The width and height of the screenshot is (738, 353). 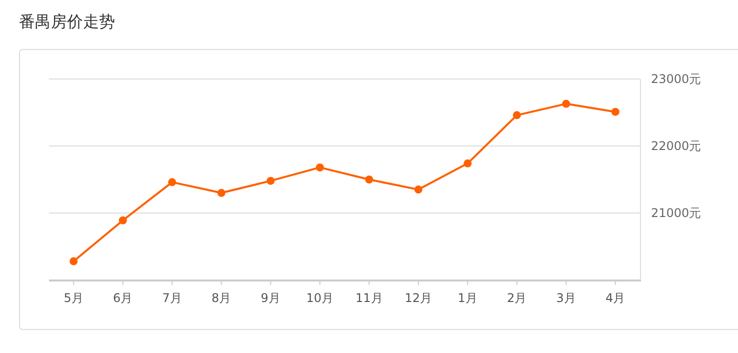 I want to click on y-tick-label: 22000元, so click(x=676, y=146).